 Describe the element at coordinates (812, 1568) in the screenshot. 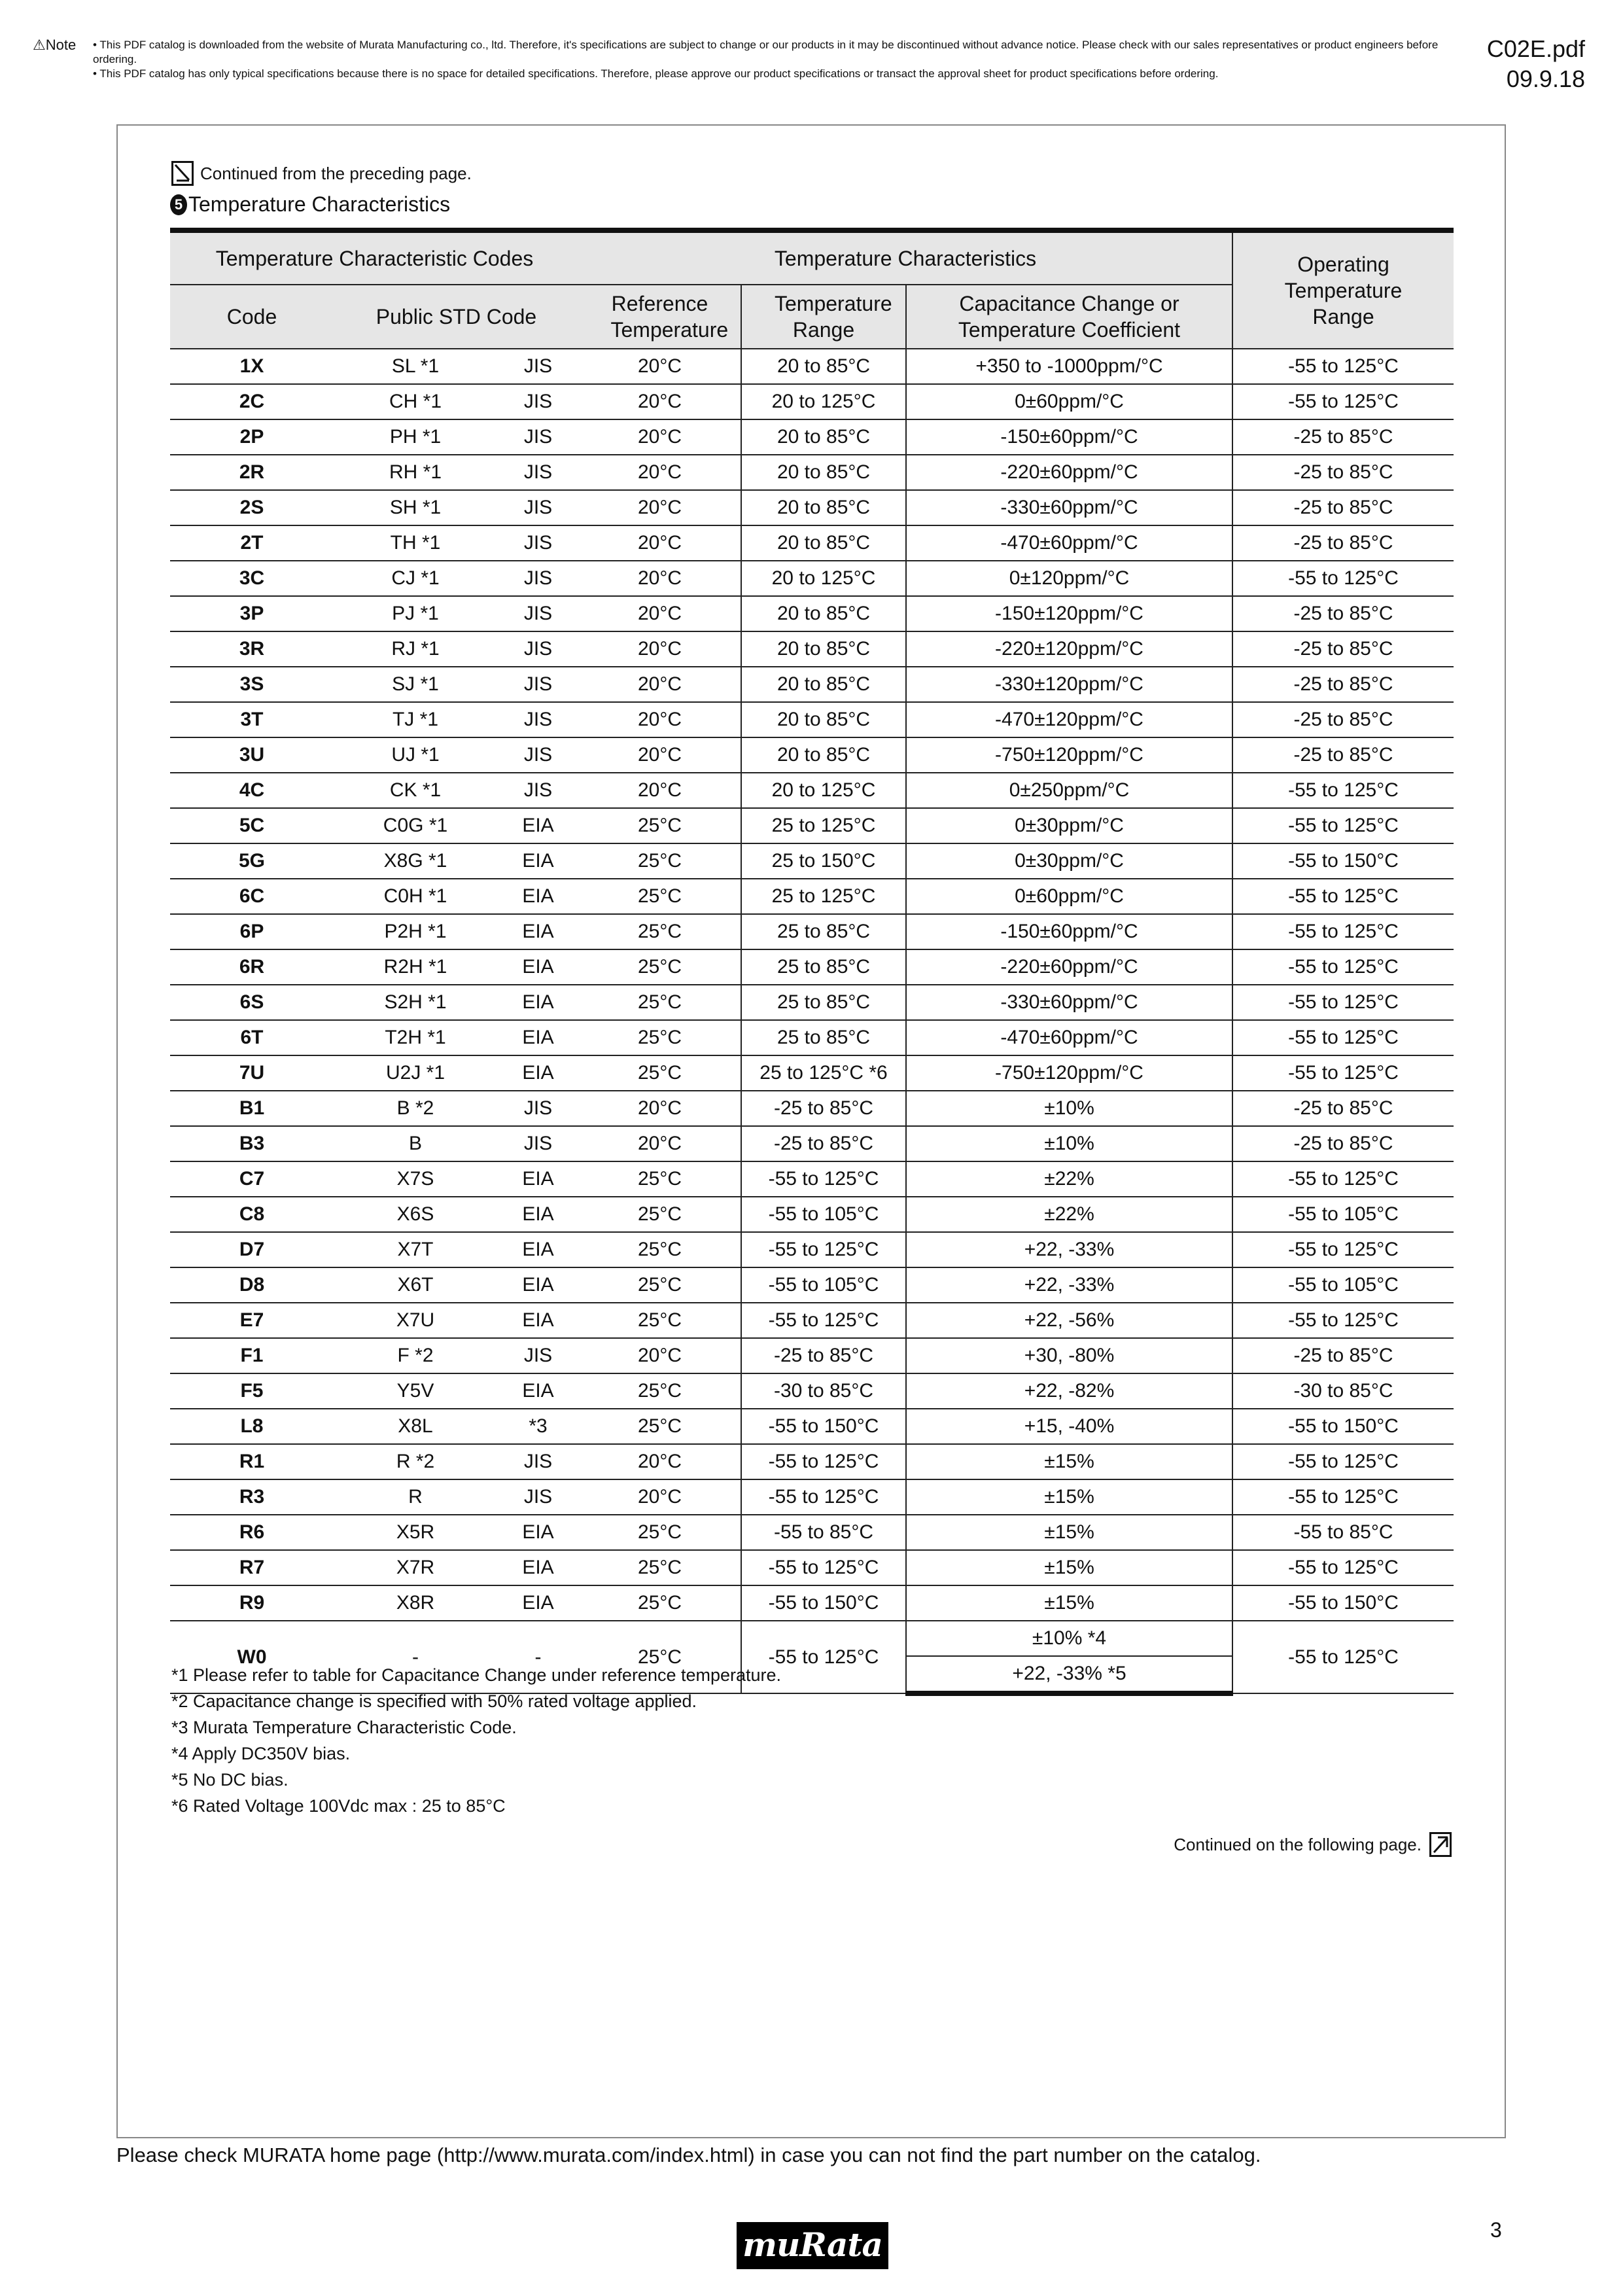

I see `table-row: R7 X7R EIA 25°C -55 to 125°C ±15% -55 to 125°C` at that location.